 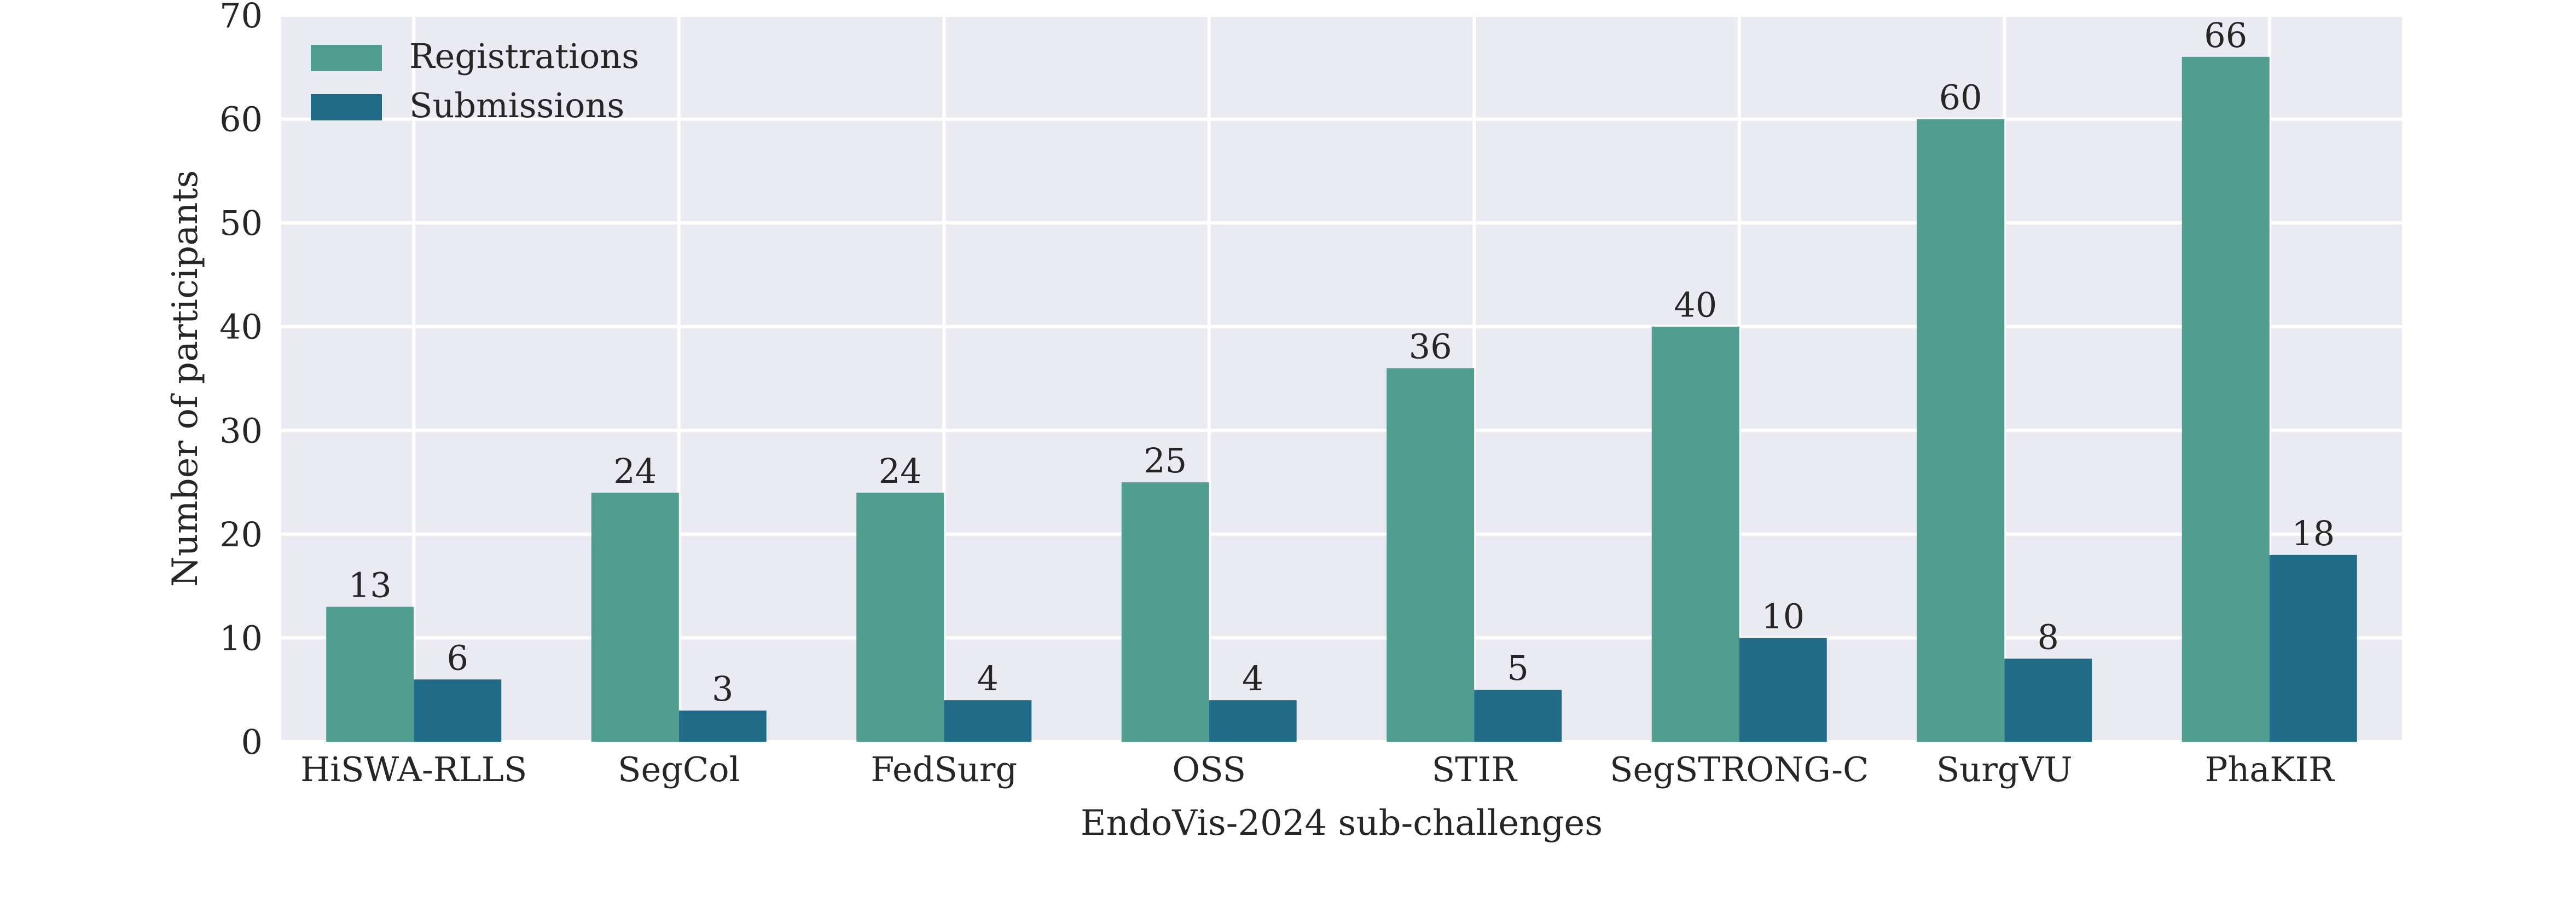 I want to click on x-axis-title: EndoVis-2024 sub-challenges, so click(x=1342, y=824).